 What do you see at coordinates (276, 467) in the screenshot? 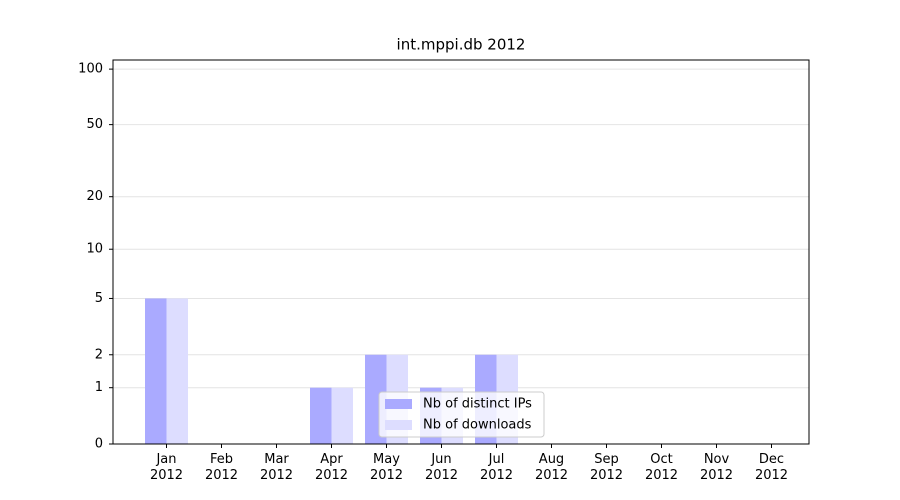
I see `x-tick-label: Mar 2012` at bounding box center [276, 467].